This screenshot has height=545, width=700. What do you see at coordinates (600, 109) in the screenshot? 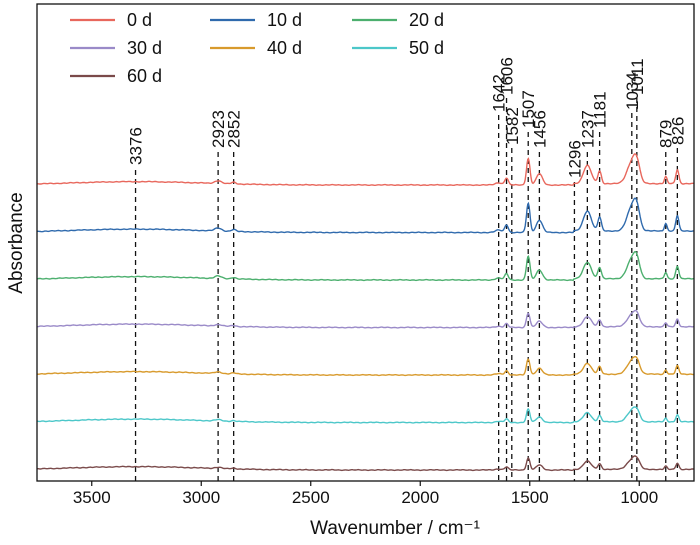
I see `peak-label: 1181` at bounding box center [600, 109].